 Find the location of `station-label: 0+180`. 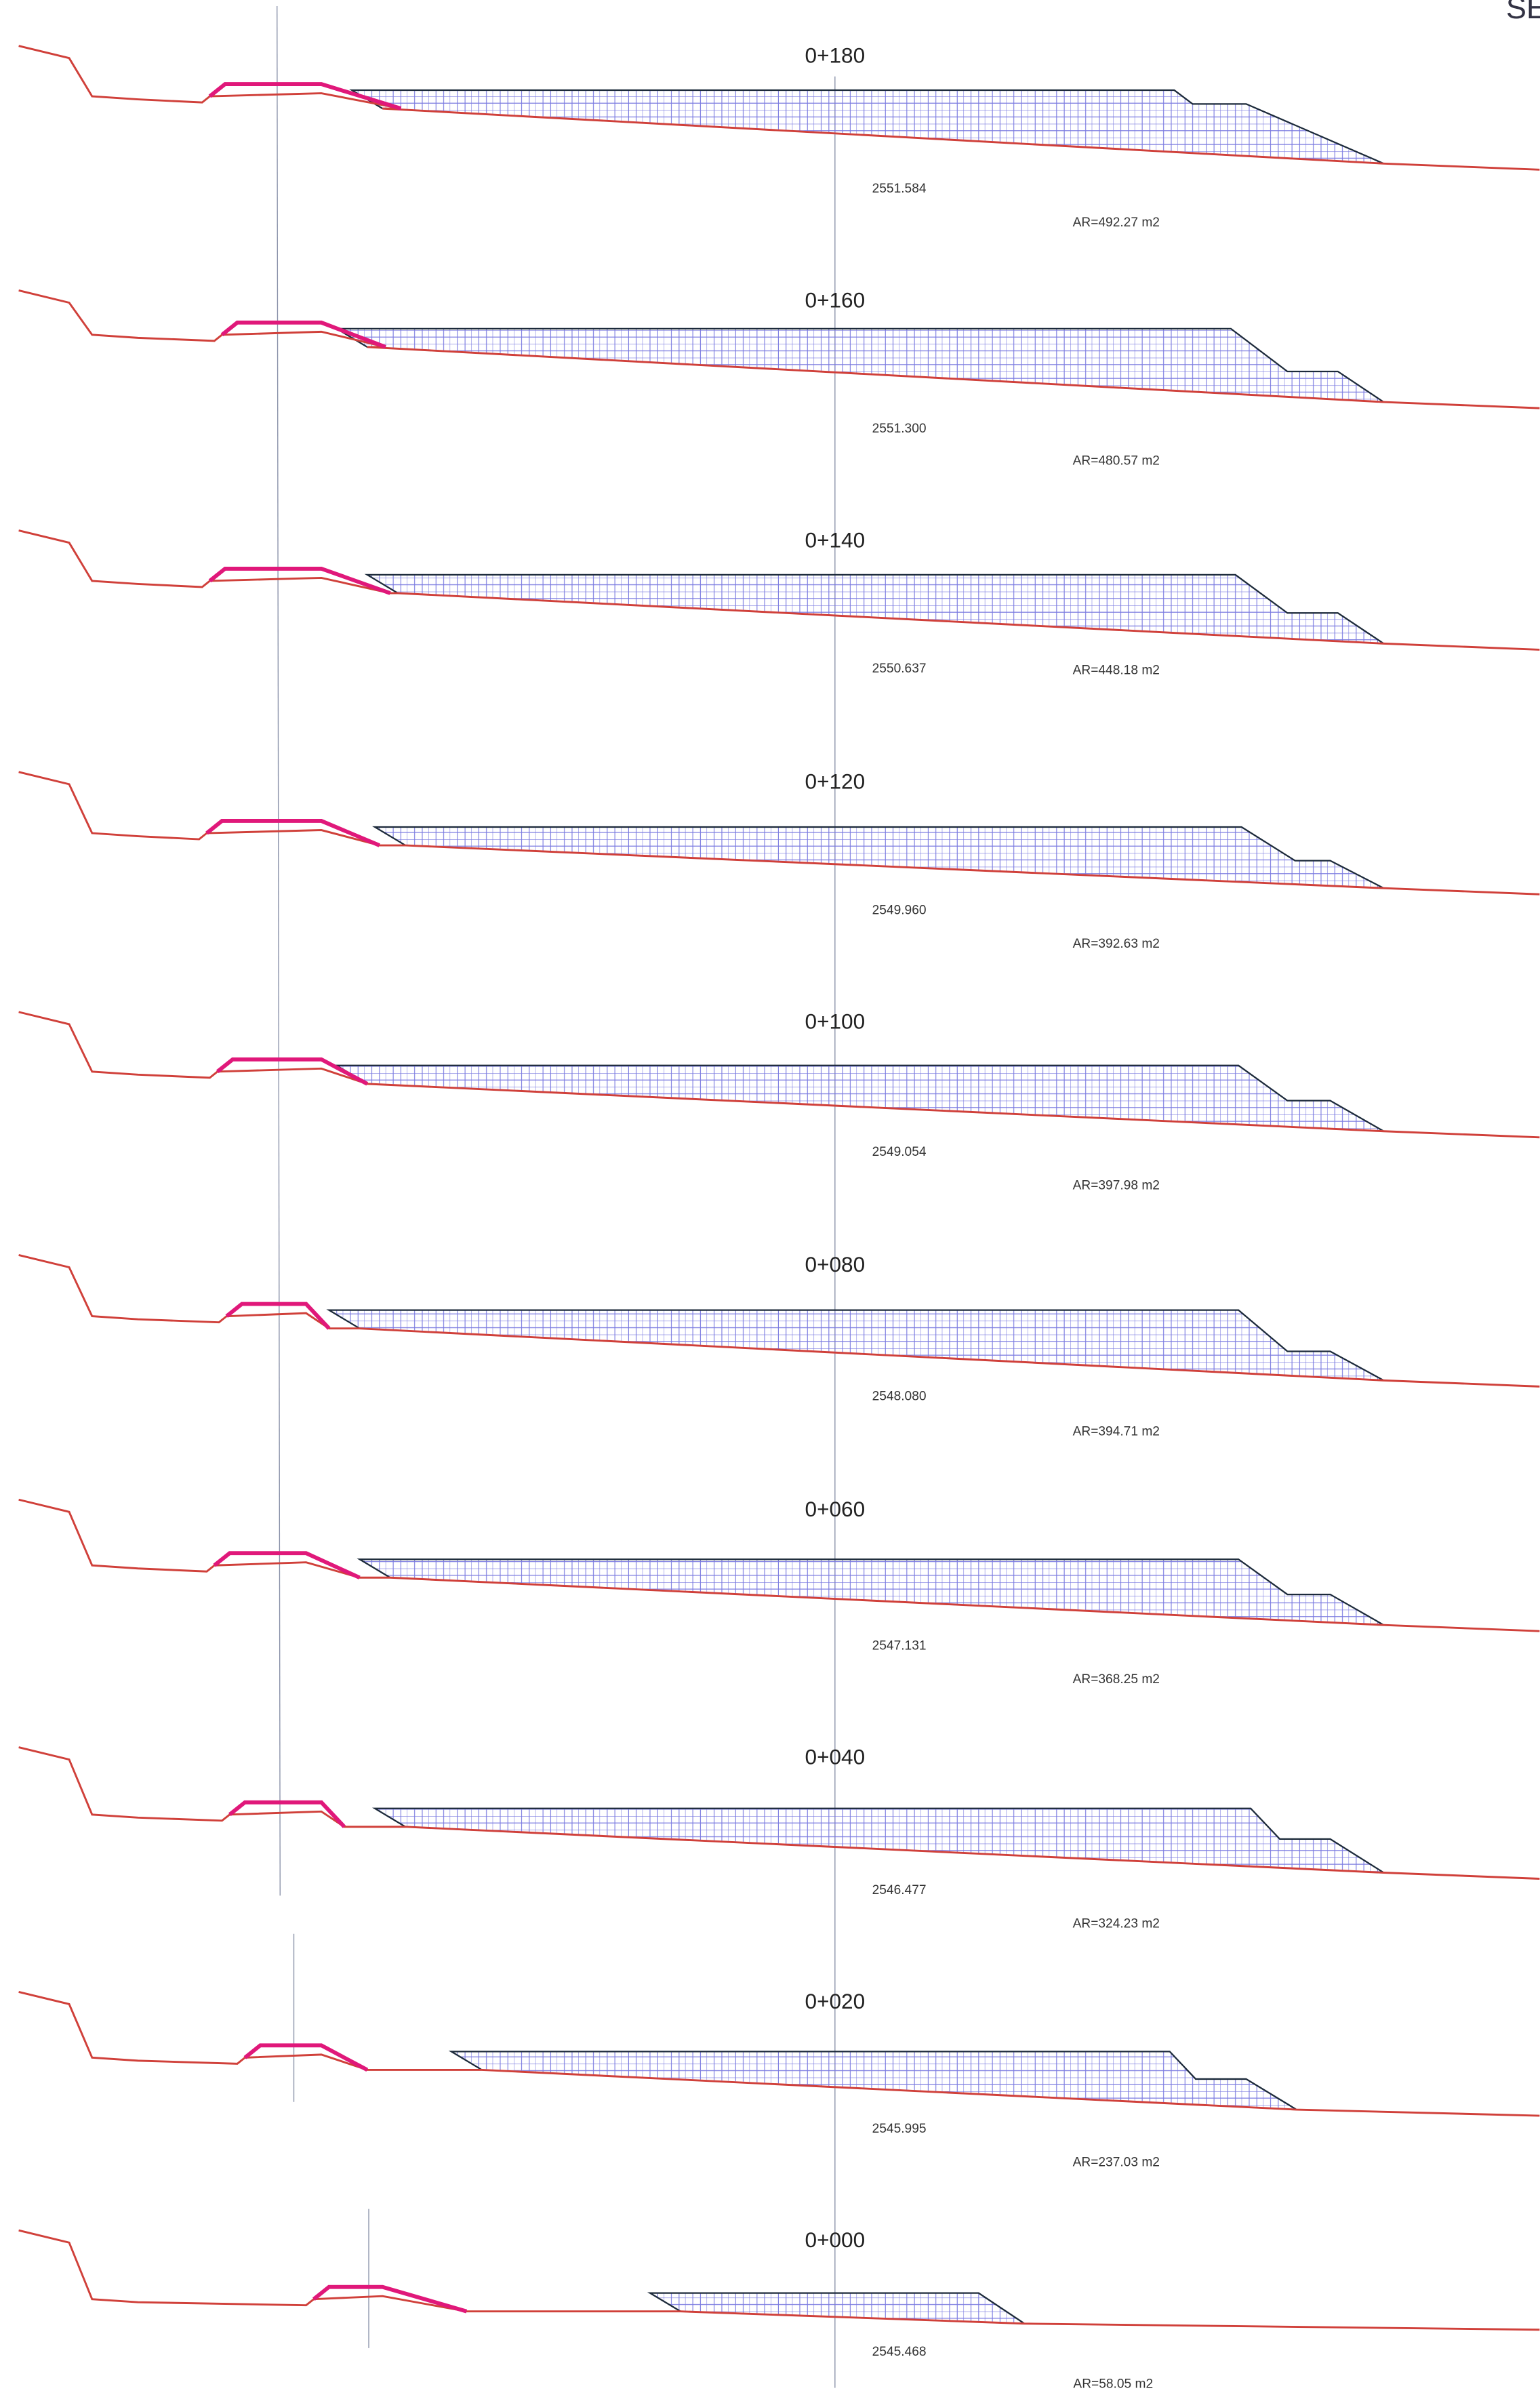

station-label: 0+180 is located at coordinates (835, 55).